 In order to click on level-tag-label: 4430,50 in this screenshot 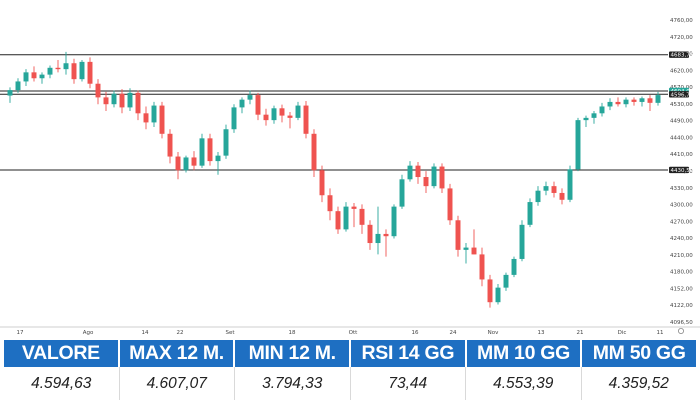, I will do `click(682, 171)`.